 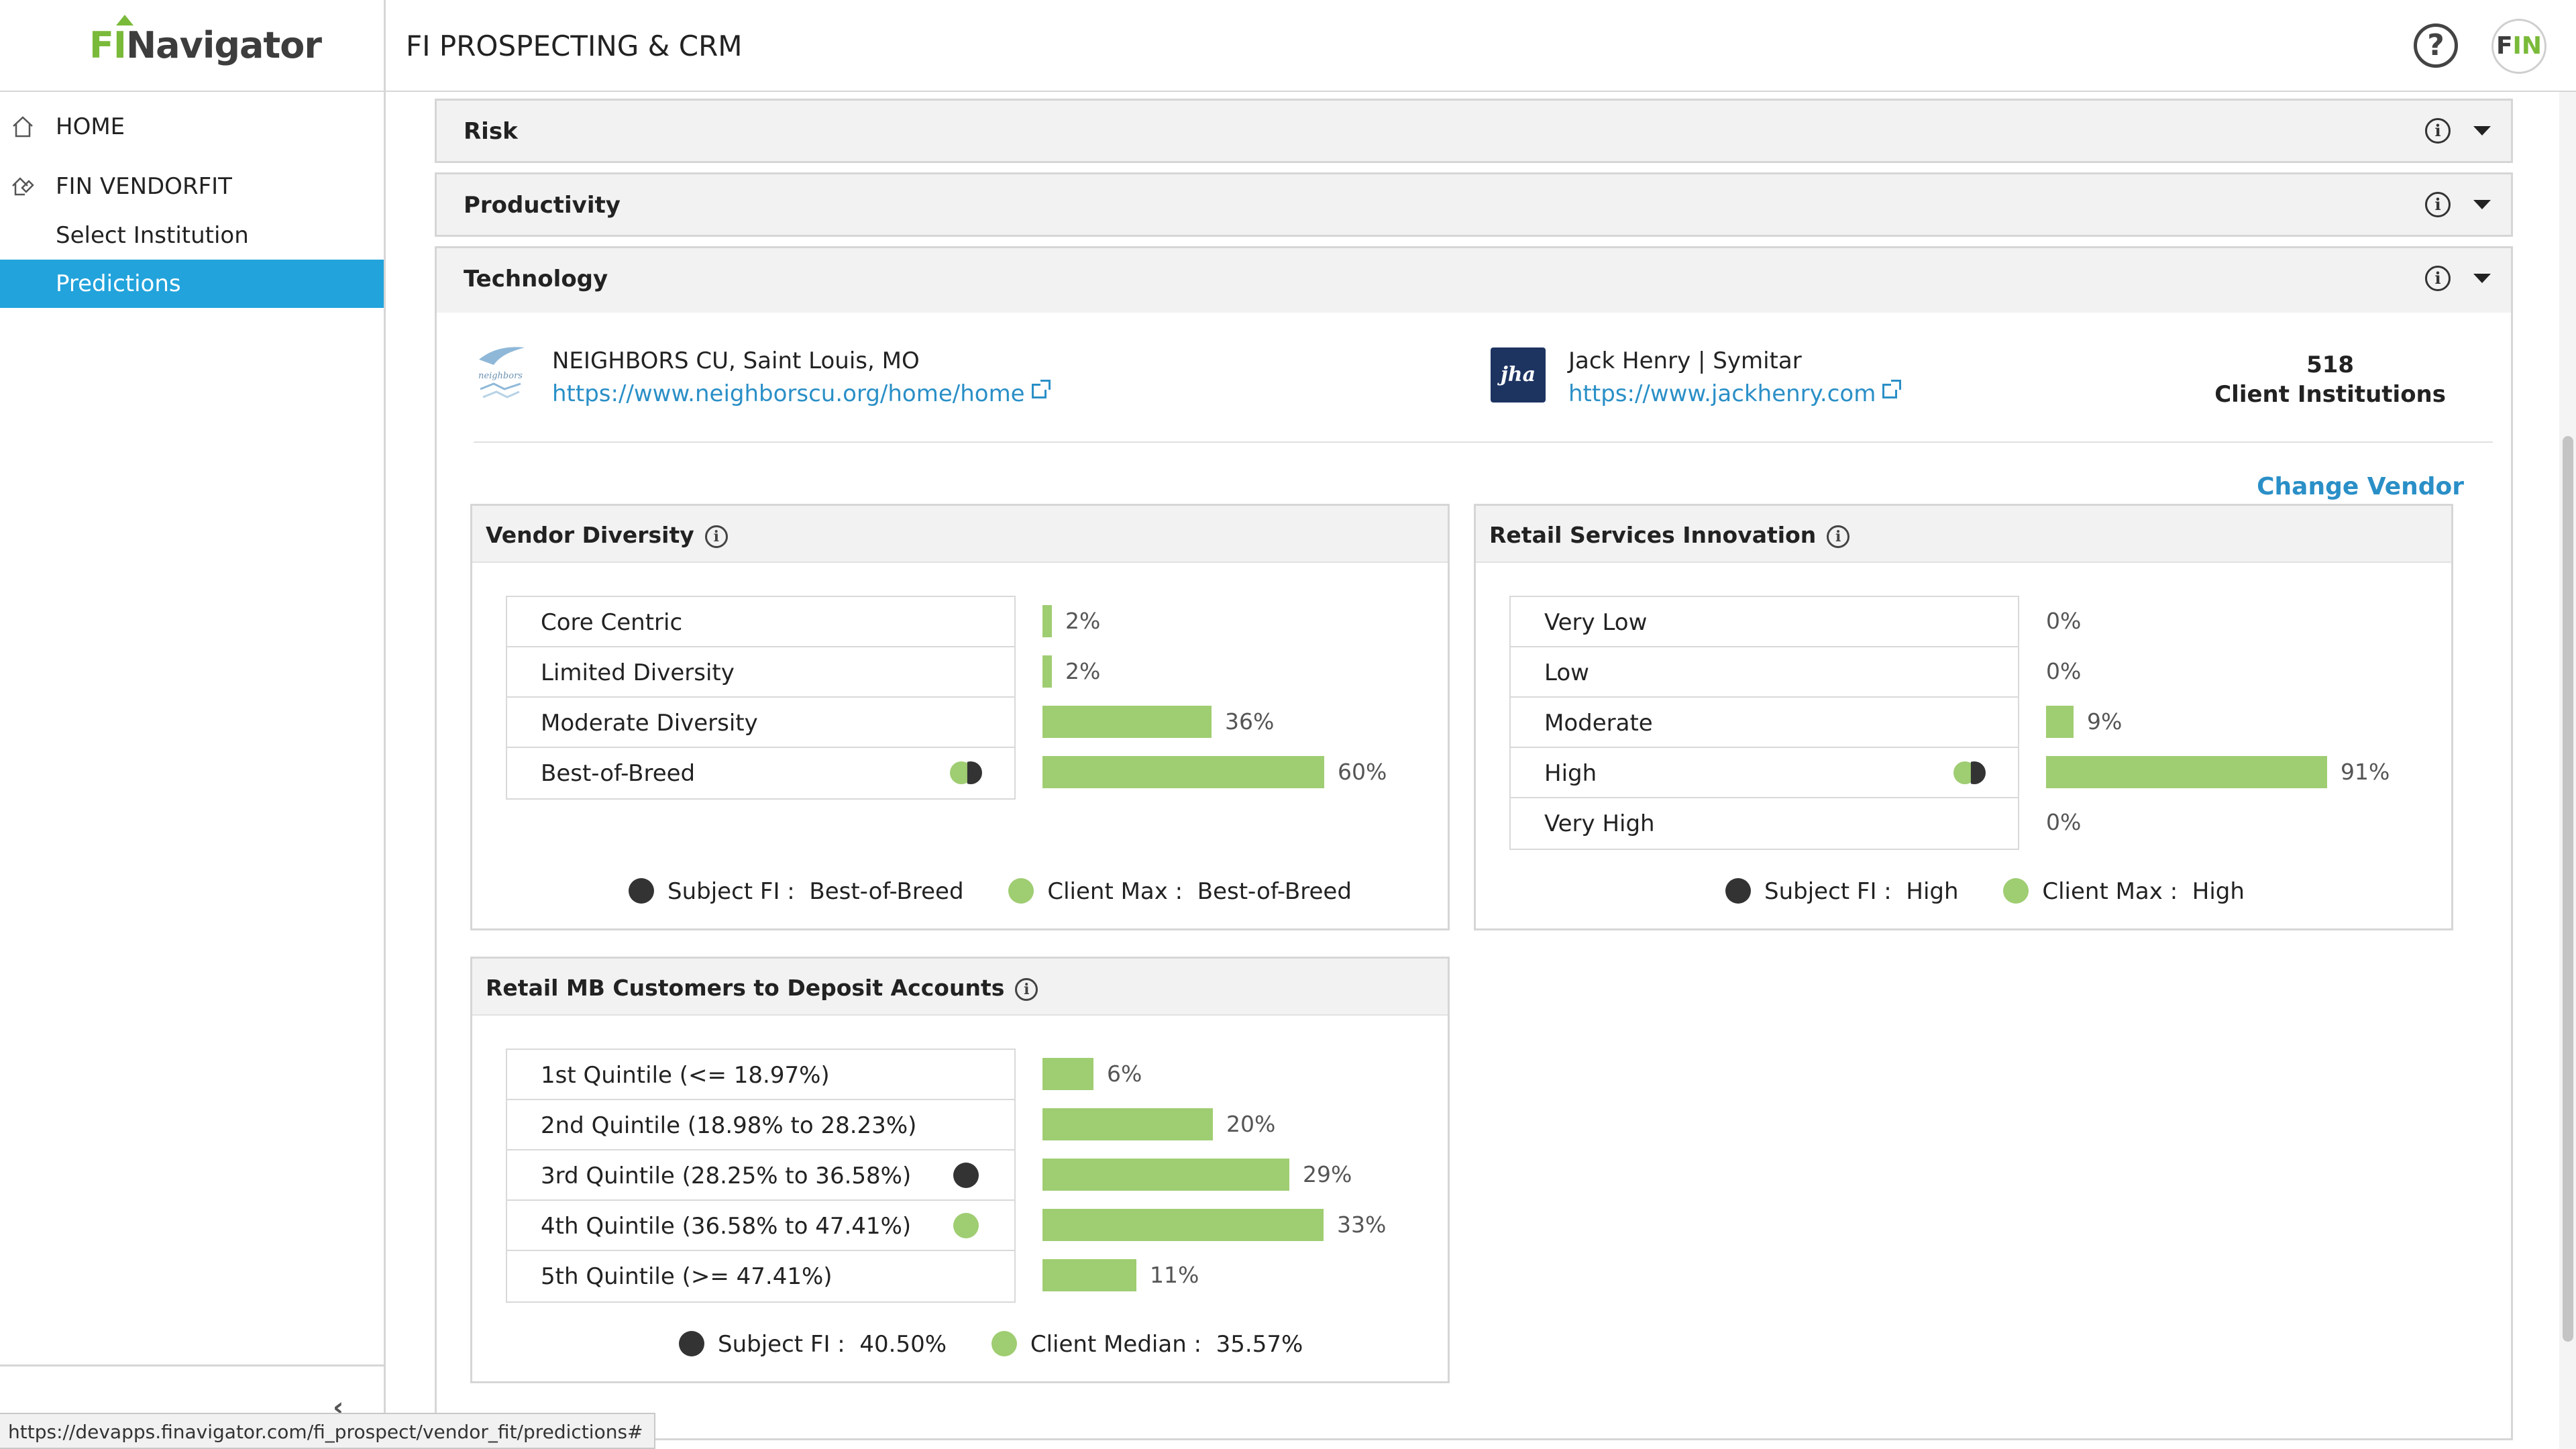 What do you see at coordinates (1566, 672) in the screenshot?
I see `row-label: Low` at bounding box center [1566, 672].